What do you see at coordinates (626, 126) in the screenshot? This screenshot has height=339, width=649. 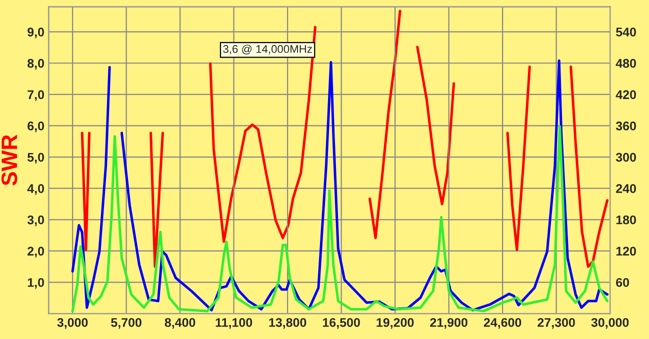 I see `y2-tick-label: 360` at bounding box center [626, 126].